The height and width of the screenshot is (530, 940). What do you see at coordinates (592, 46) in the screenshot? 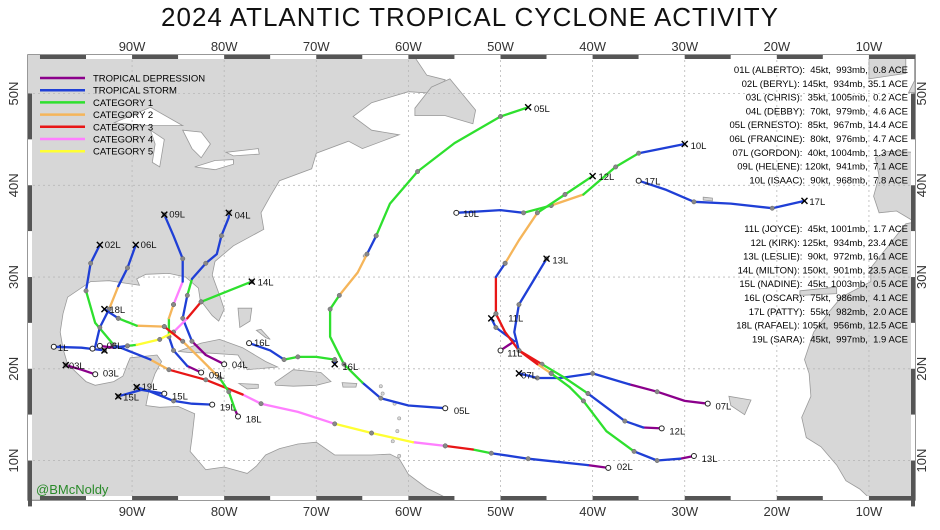
I see `lon-tick-label-top: 40W` at bounding box center [592, 46].